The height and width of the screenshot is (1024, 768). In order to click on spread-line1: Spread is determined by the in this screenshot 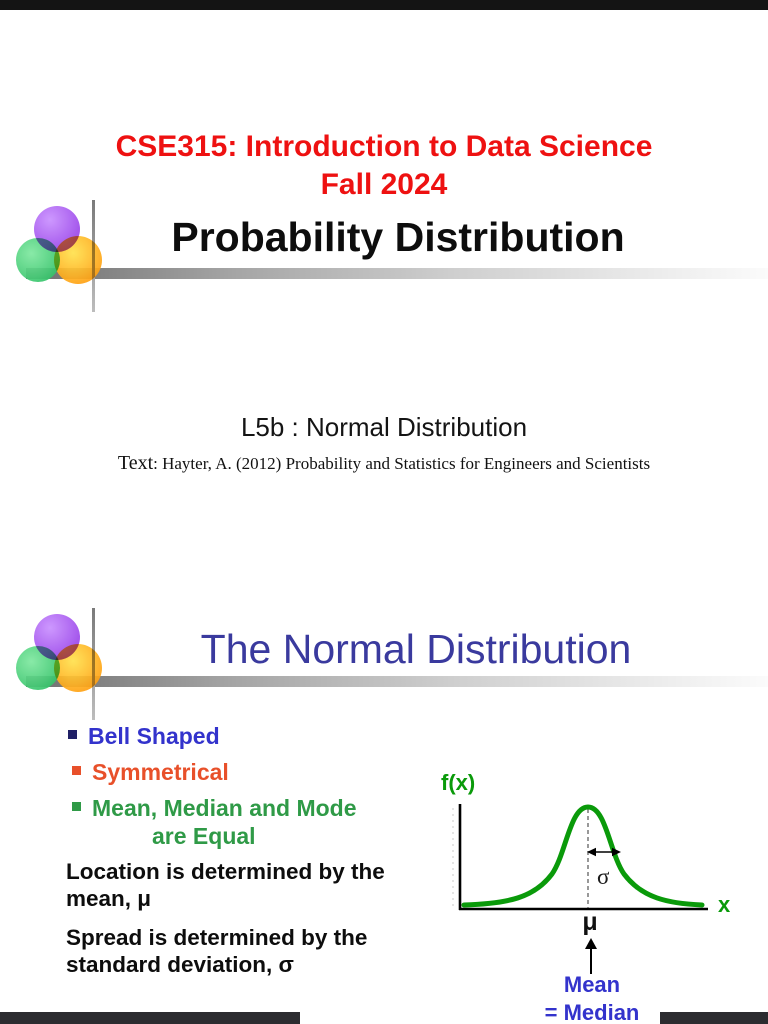, I will do `click(217, 937)`.